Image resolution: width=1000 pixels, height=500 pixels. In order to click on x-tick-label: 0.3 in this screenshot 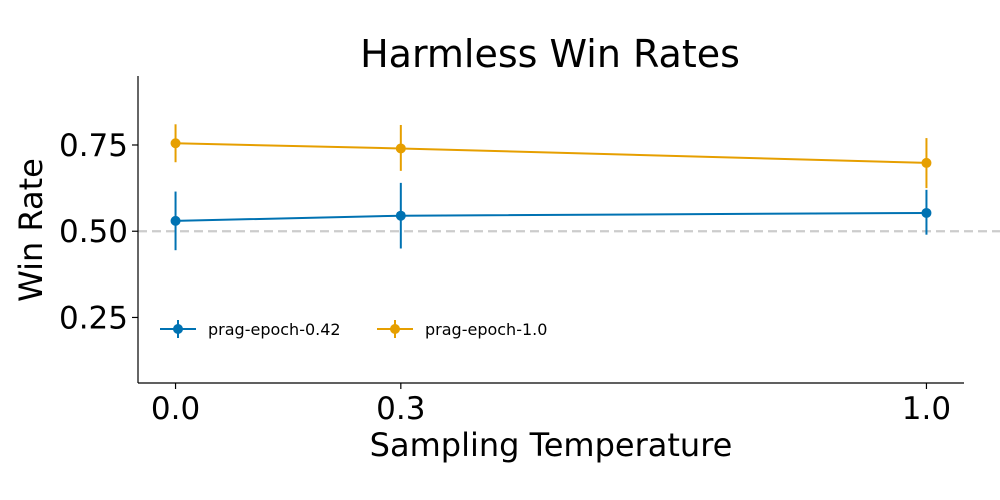, I will do `click(400, 409)`.